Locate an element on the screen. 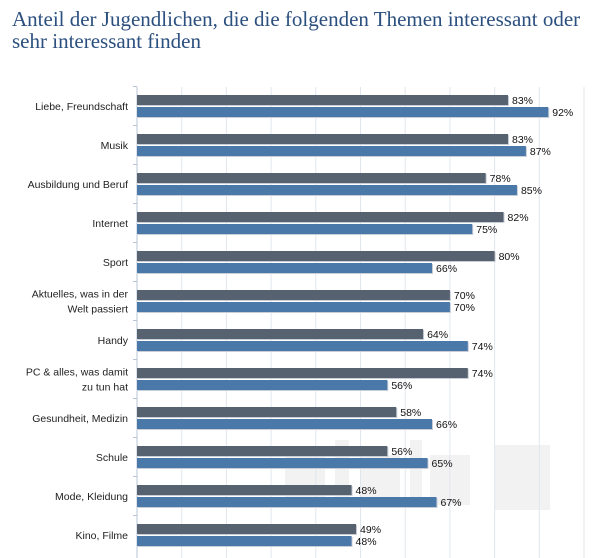  category-label: Internet is located at coordinates (110, 224).